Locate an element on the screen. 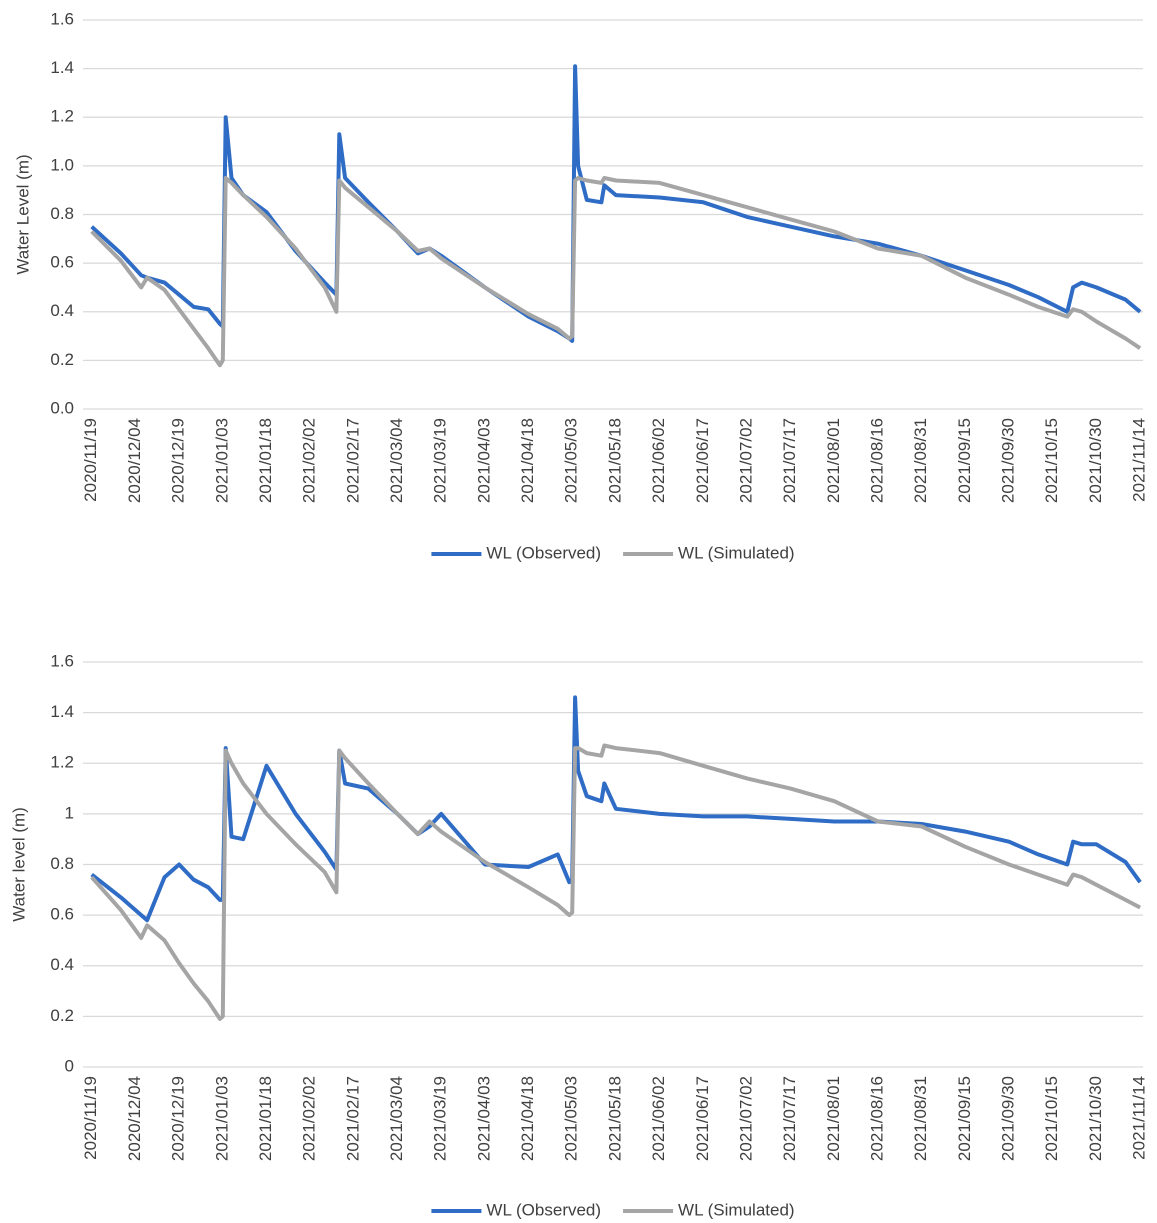  y-tick-label: 0 is located at coordinates (69, 1065).